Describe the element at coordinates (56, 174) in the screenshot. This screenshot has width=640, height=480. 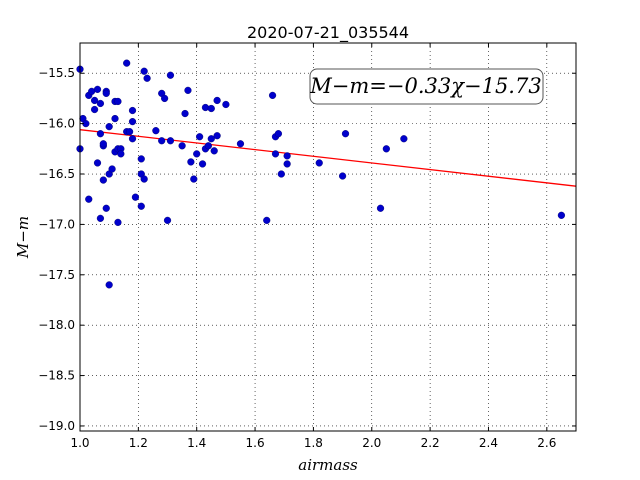
I see `y-tick-label: −16.5` at that location.